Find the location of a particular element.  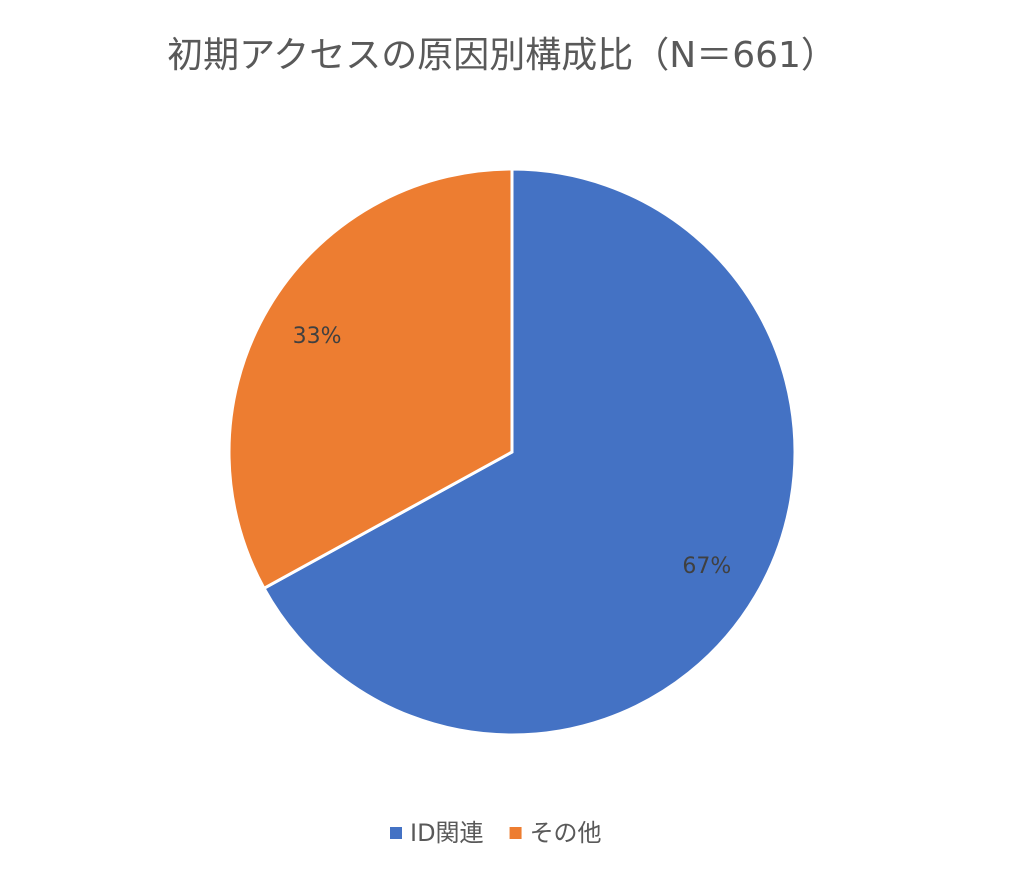

chart-title: 初期アクセスの原因別構成比（N＝661） is located at coordinates (502, 55).